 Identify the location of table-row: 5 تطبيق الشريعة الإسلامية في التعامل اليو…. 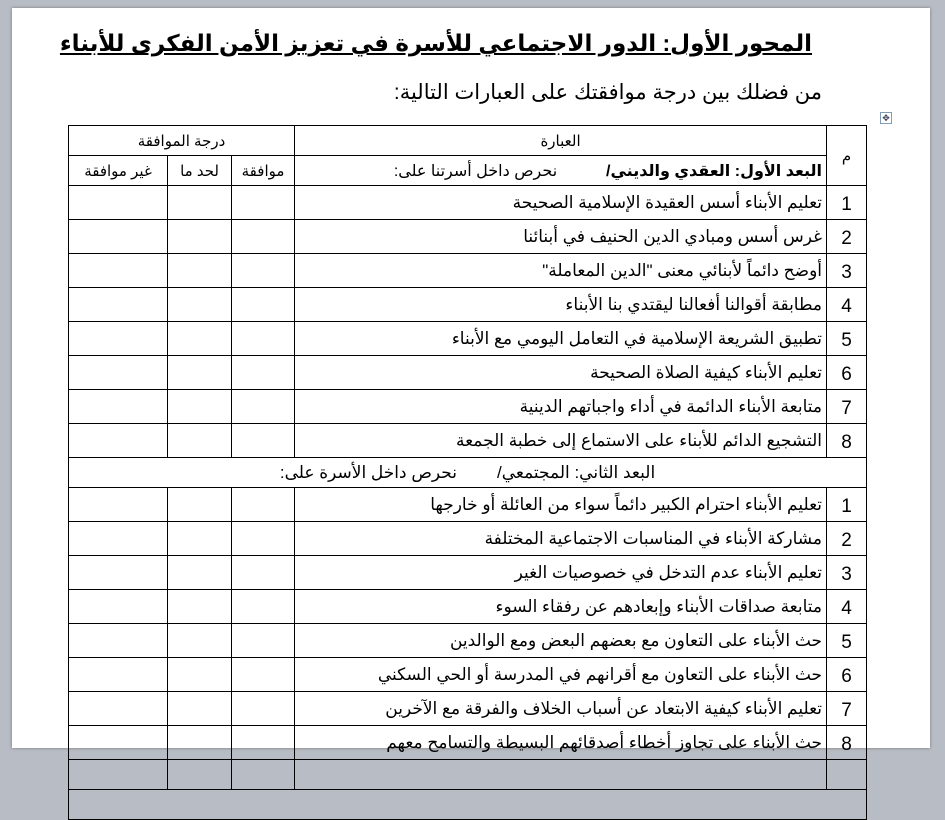
(467, 338).